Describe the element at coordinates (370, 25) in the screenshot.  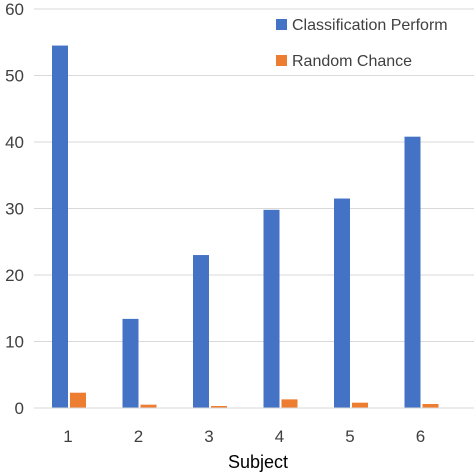
I see `legend-label: Classification Perform` at that location.